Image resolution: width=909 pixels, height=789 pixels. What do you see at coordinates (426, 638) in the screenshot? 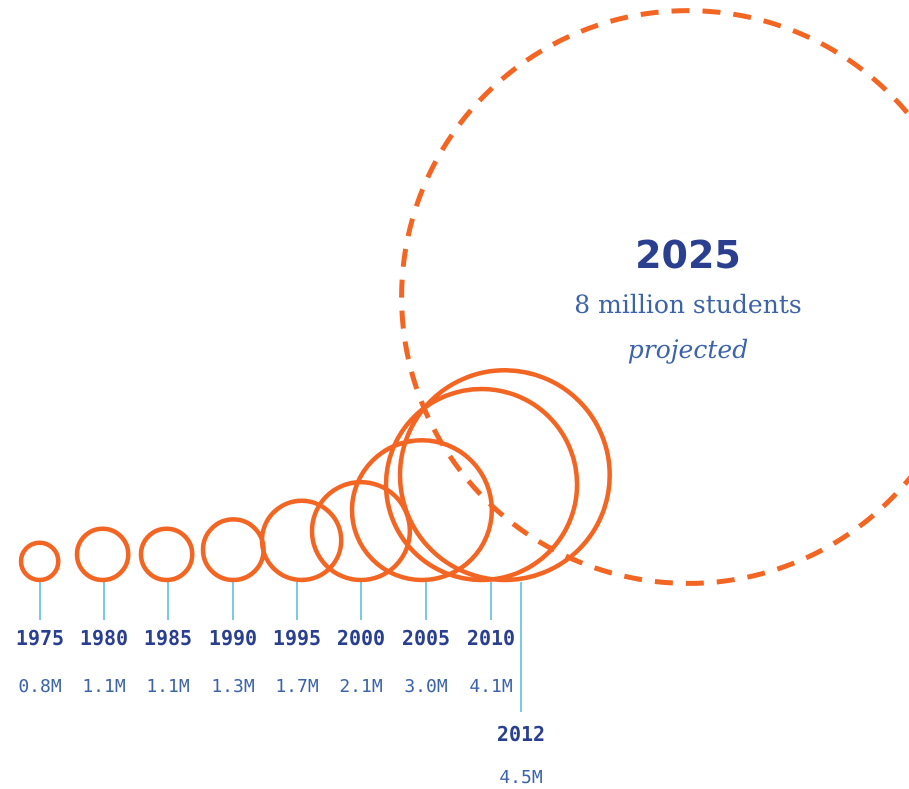
I see `year-label-2005: 2005` at bounding box center [426, 638].